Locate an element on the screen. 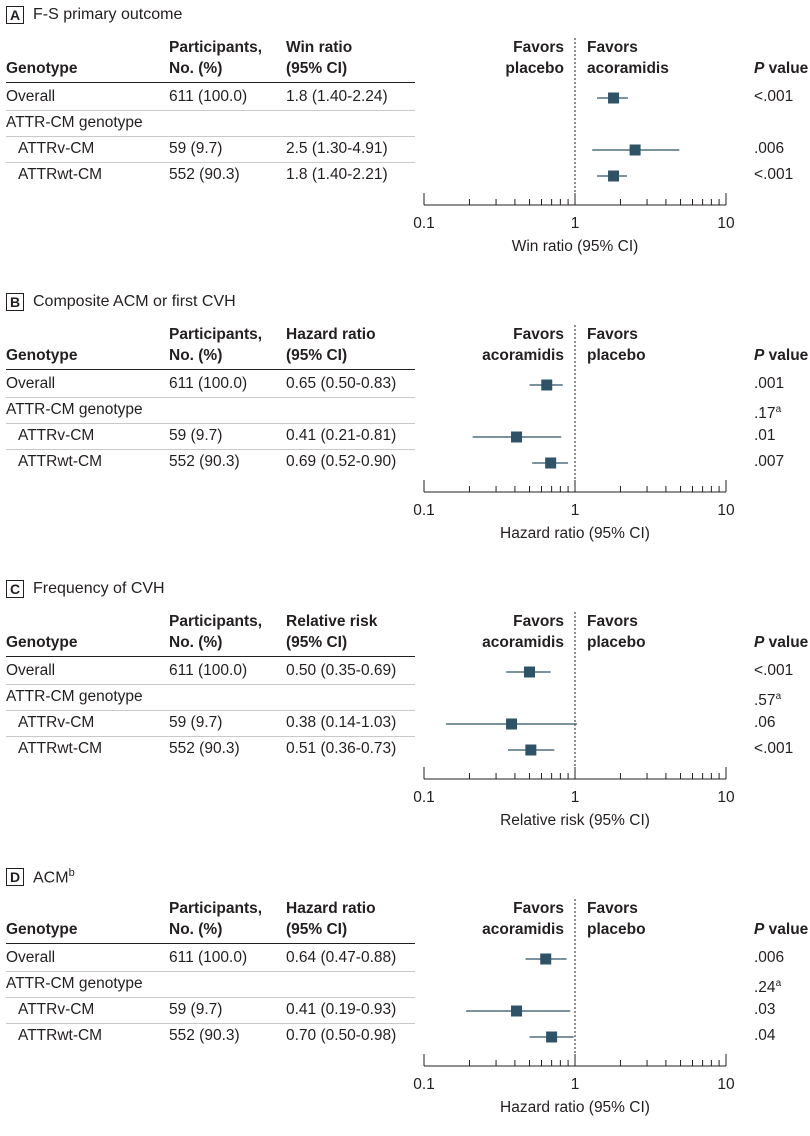  panel-letter: B is located at coordinates (15, 302).